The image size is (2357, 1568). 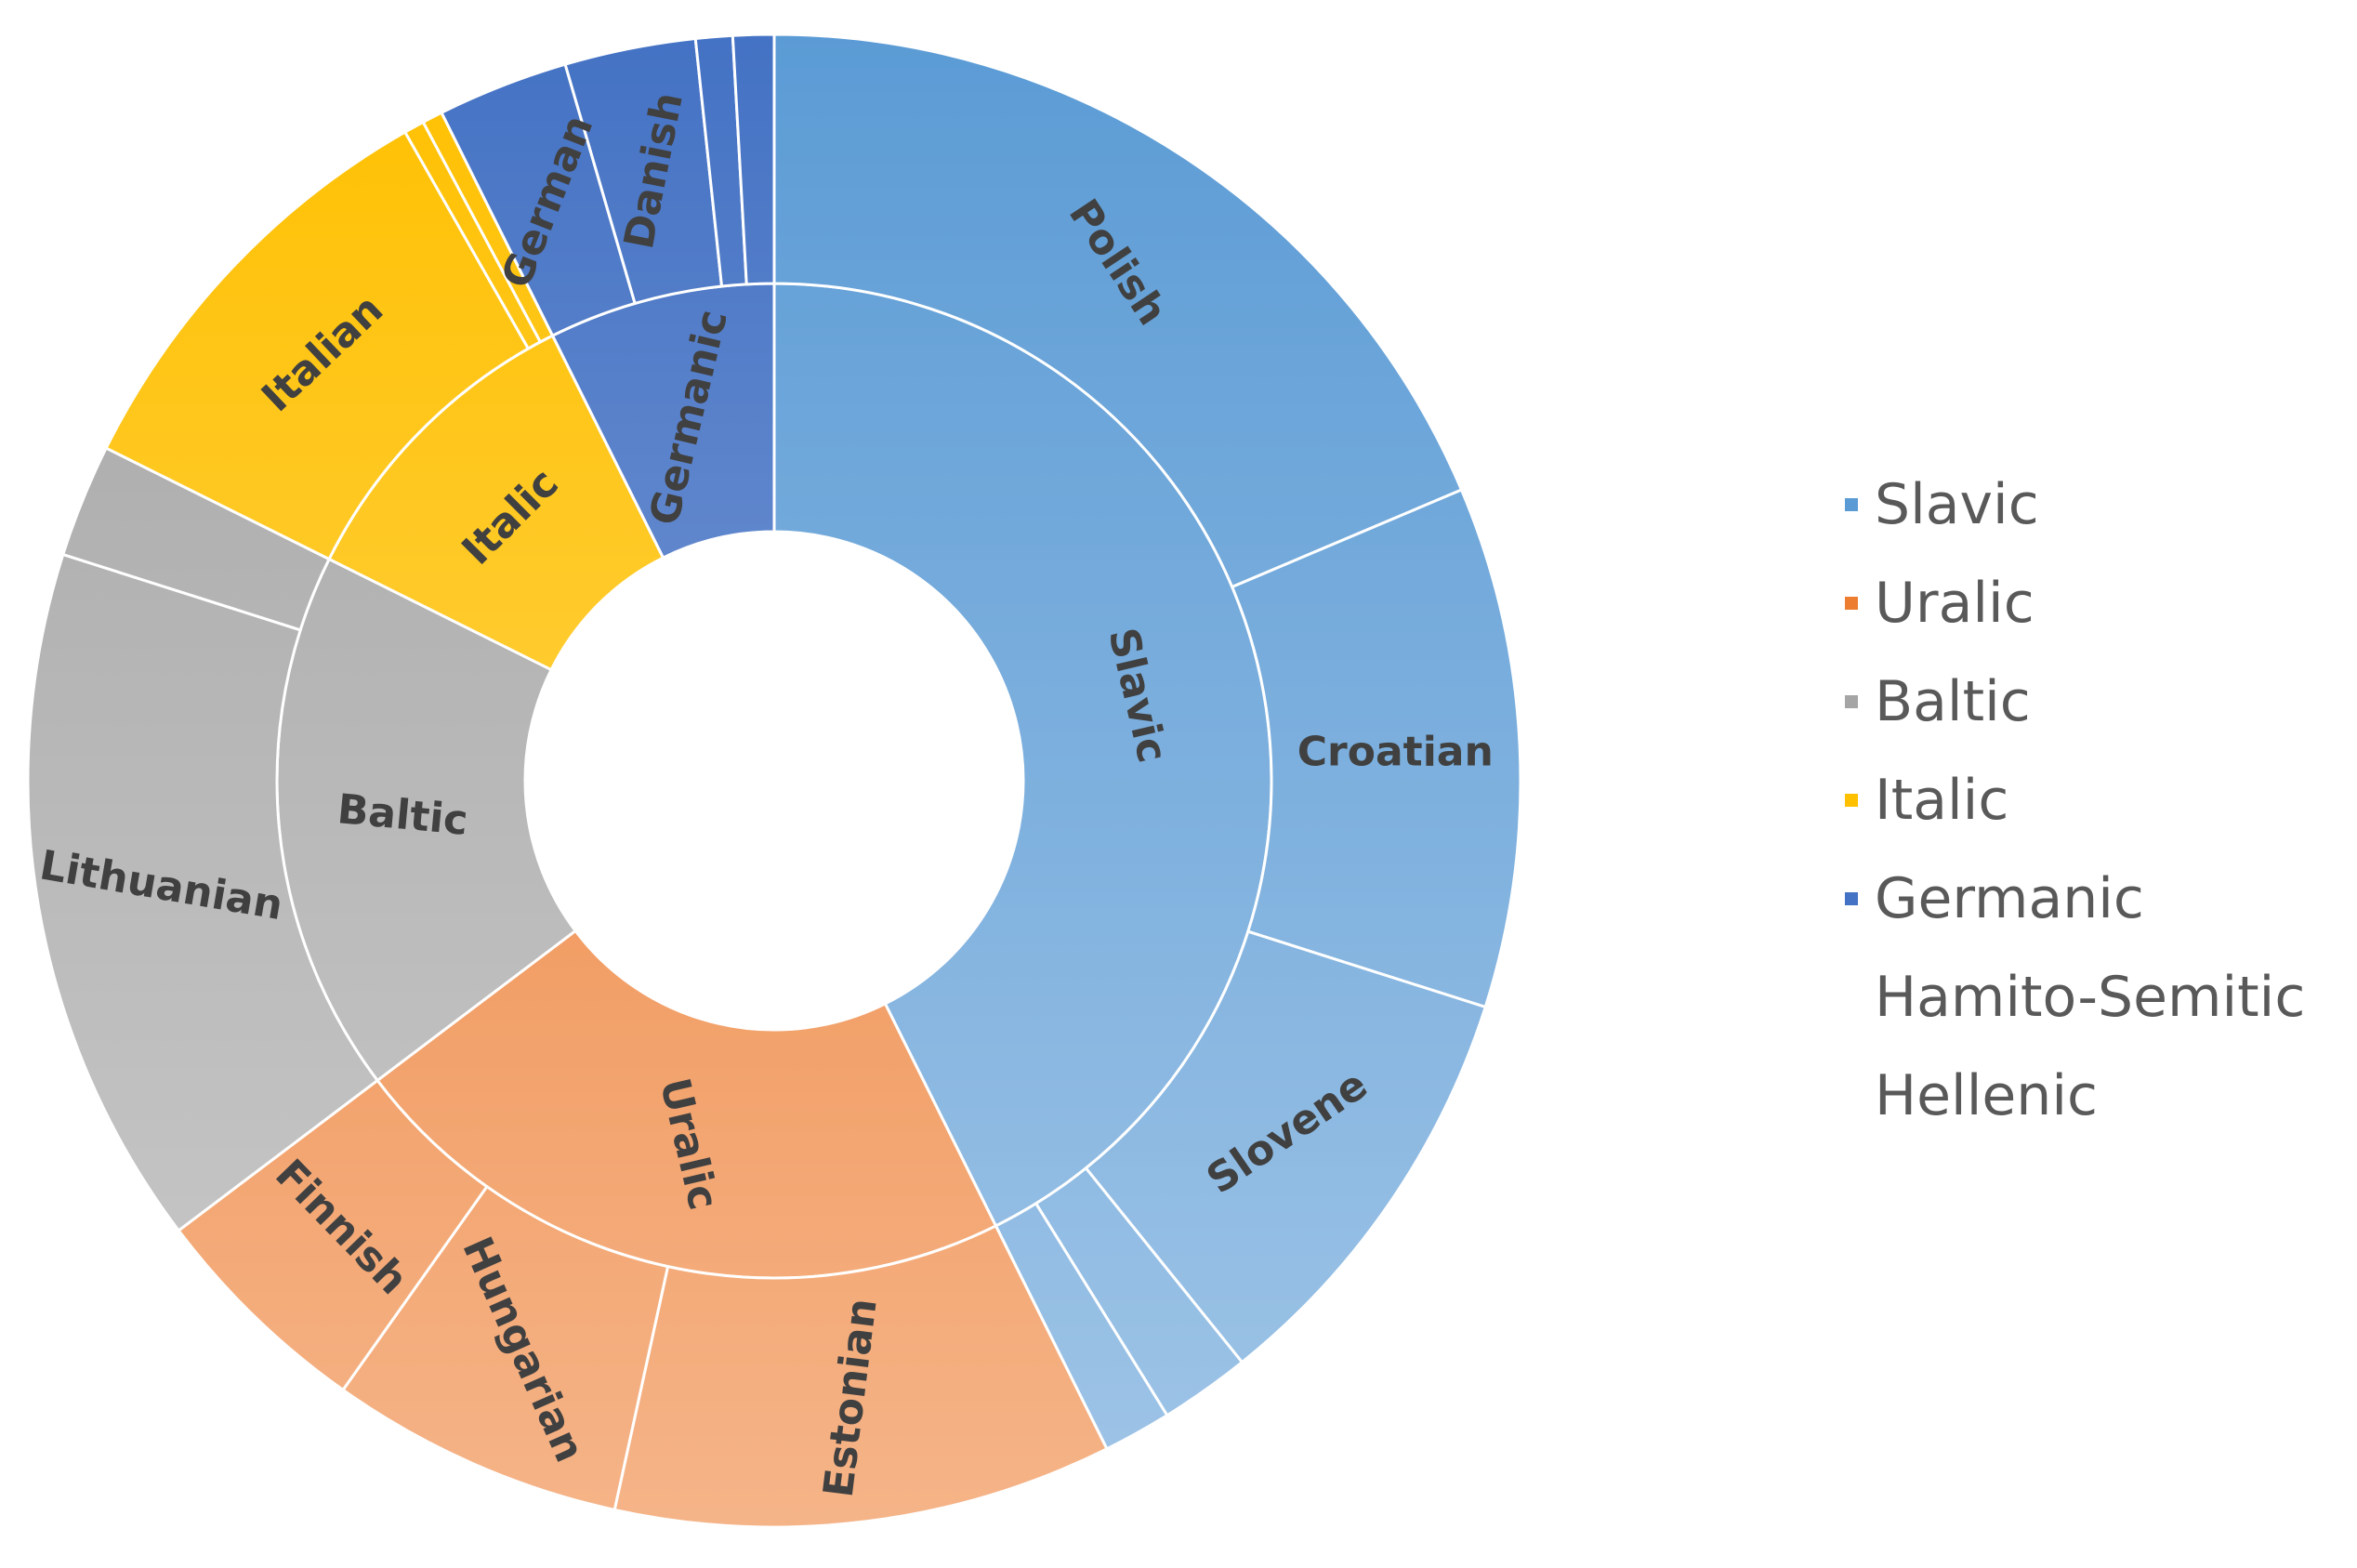 I want to click on legend-label: Hamito-Semitic, so click(x=2090, y=997).